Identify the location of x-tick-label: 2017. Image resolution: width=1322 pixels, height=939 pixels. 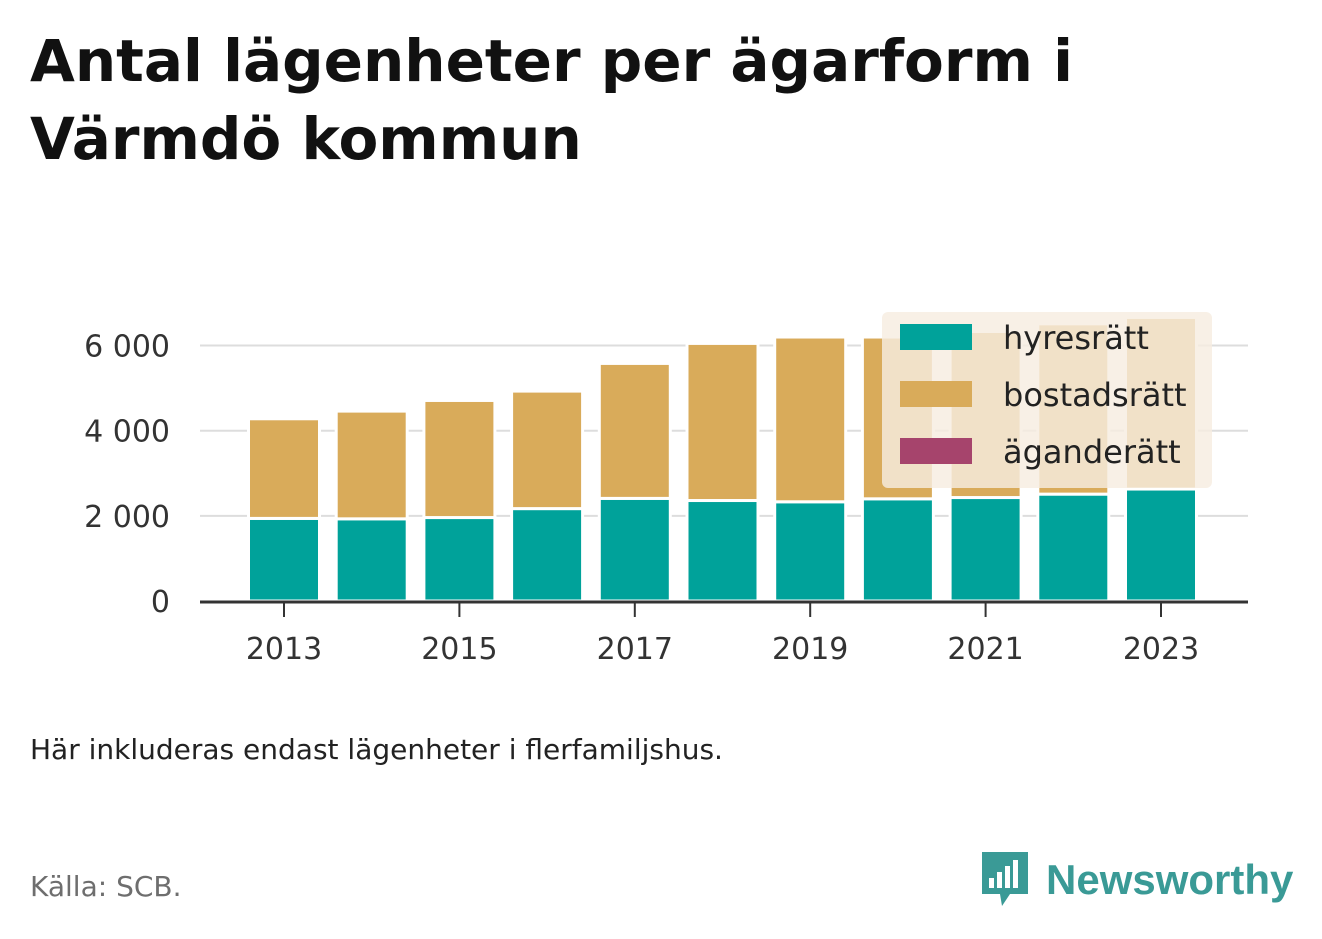
(635, 649).